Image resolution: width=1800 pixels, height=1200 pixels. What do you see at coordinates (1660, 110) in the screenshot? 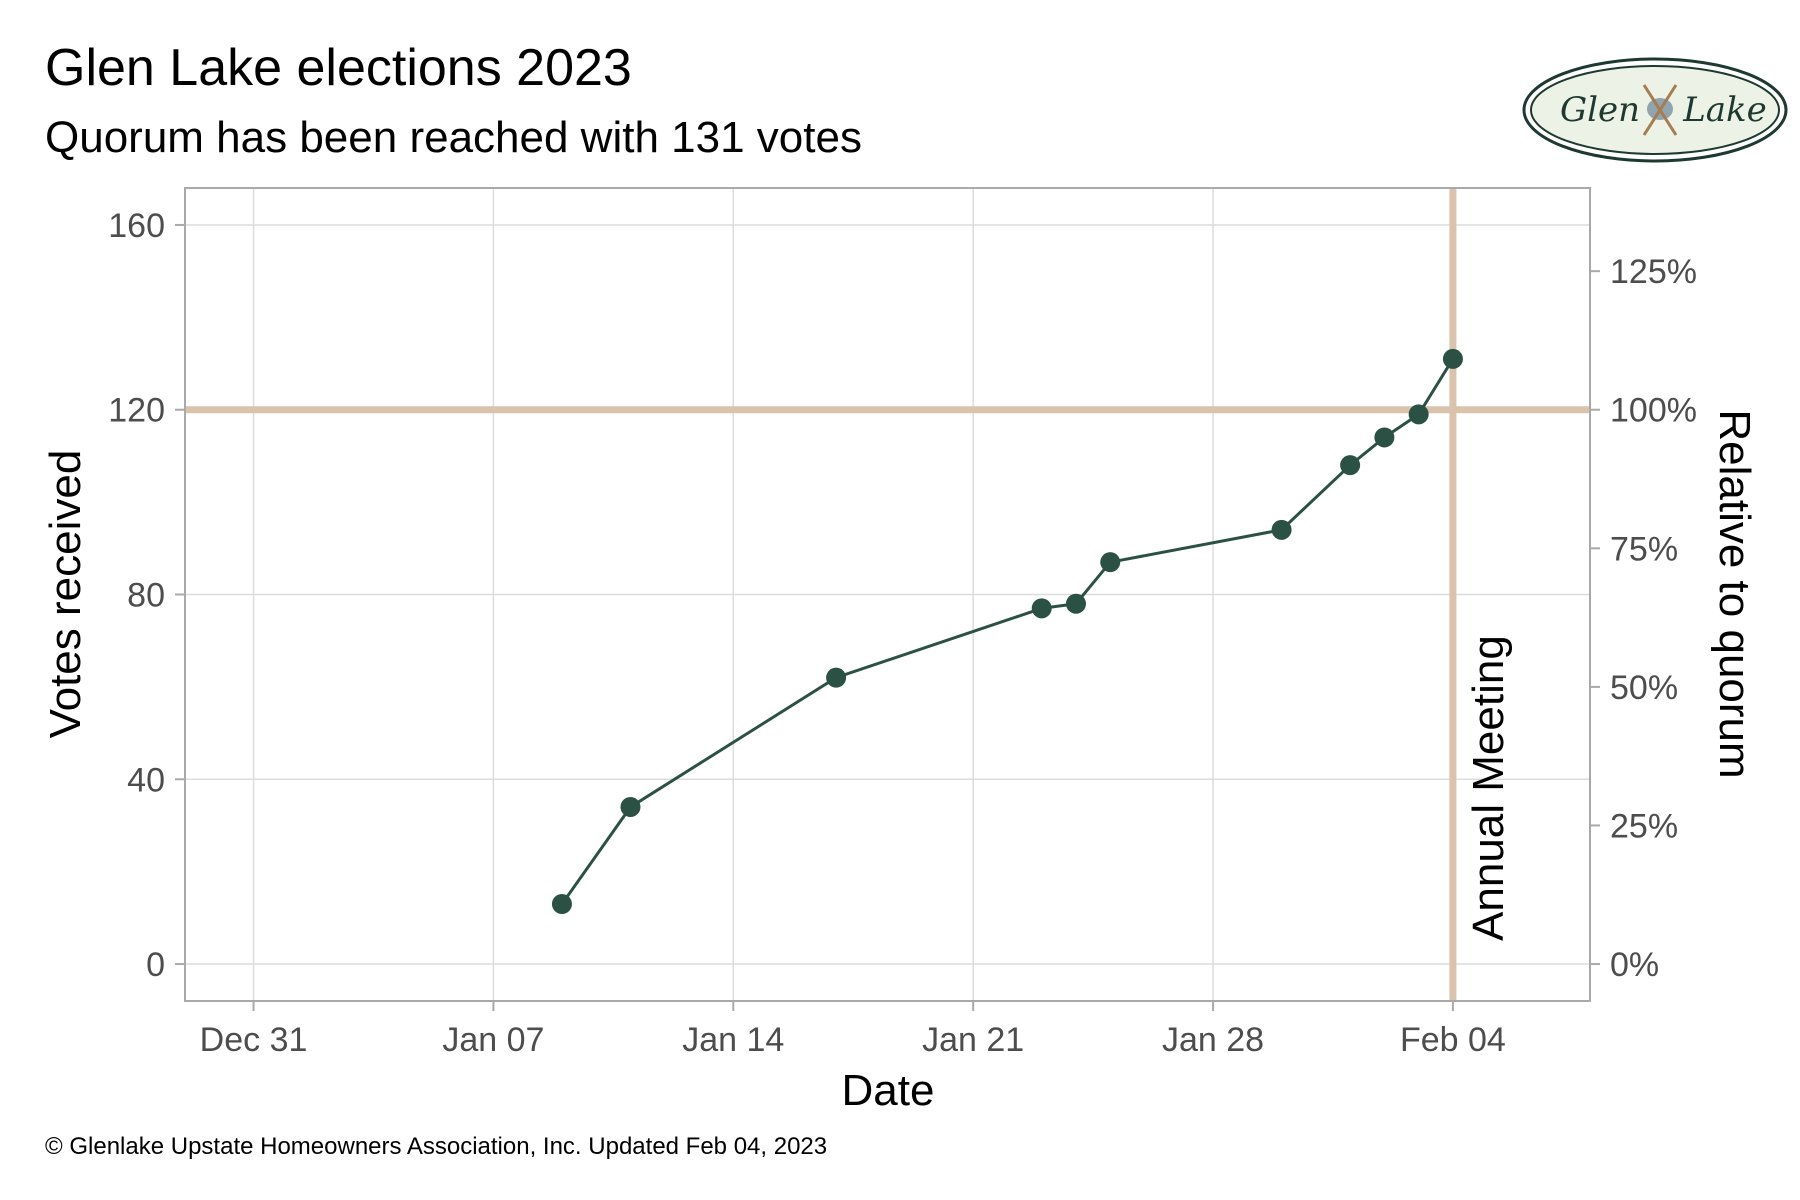
I see `crossed-oars-icon` at bounding box center [1660, 110].